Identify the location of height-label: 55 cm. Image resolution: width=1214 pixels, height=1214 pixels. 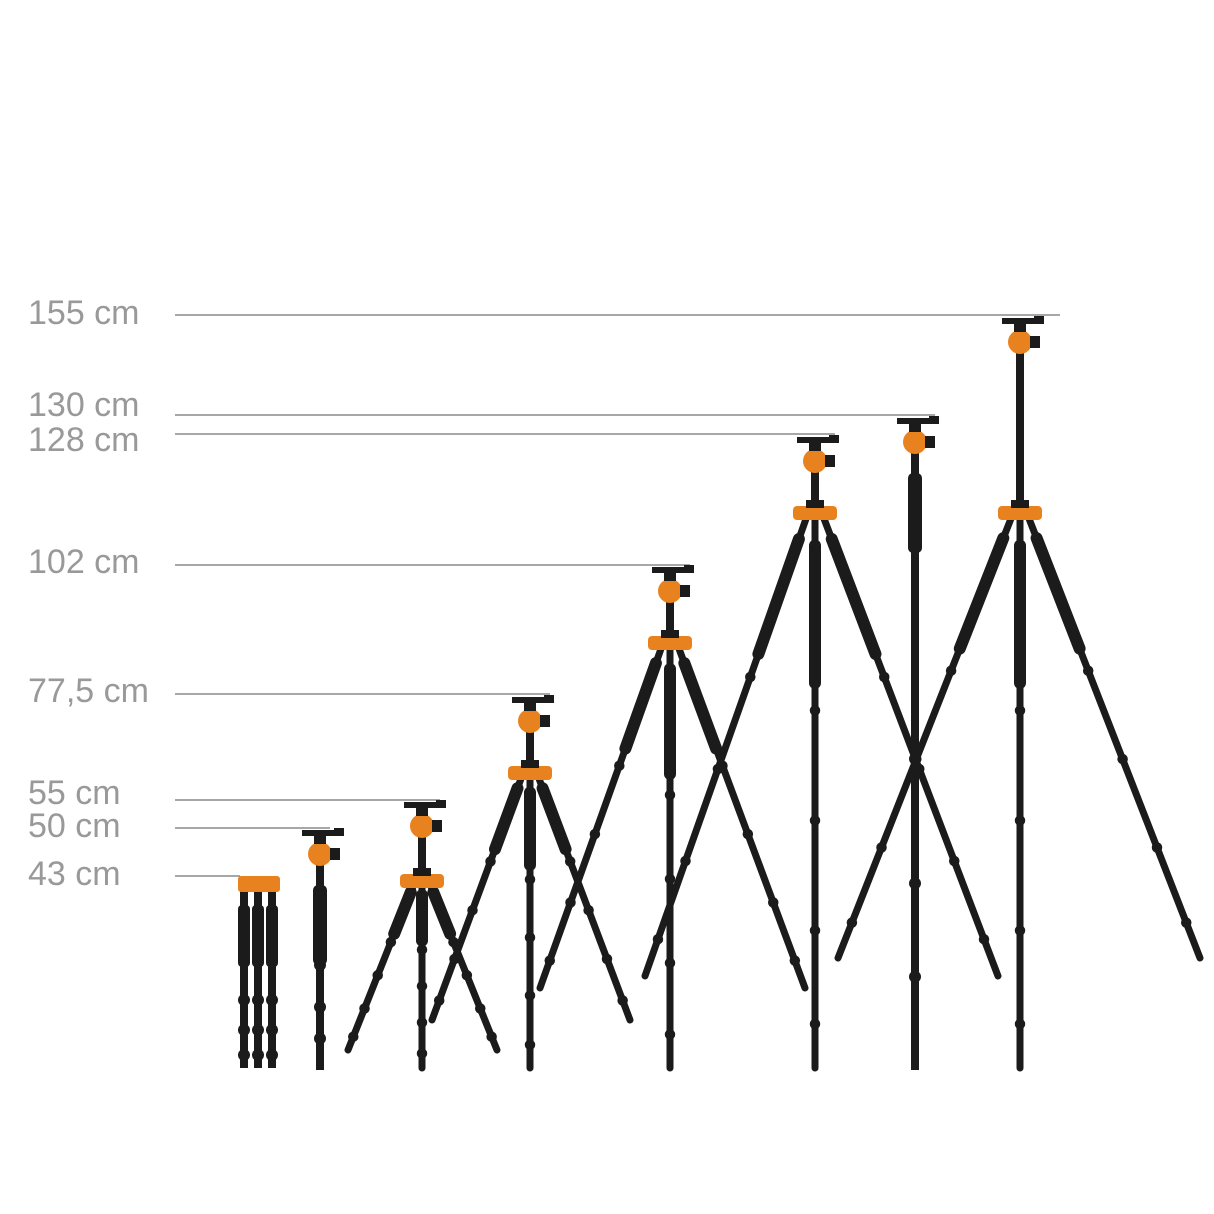
(74, 793).